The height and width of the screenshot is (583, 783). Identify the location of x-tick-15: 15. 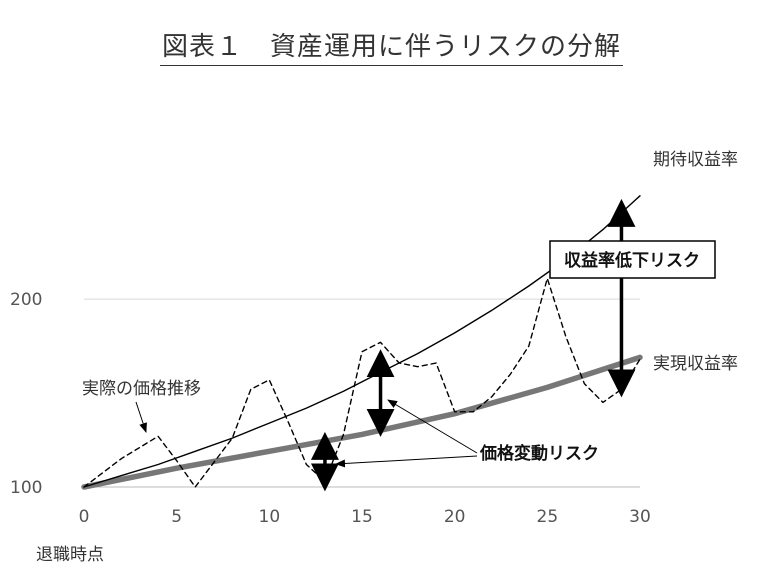
(362, 517).